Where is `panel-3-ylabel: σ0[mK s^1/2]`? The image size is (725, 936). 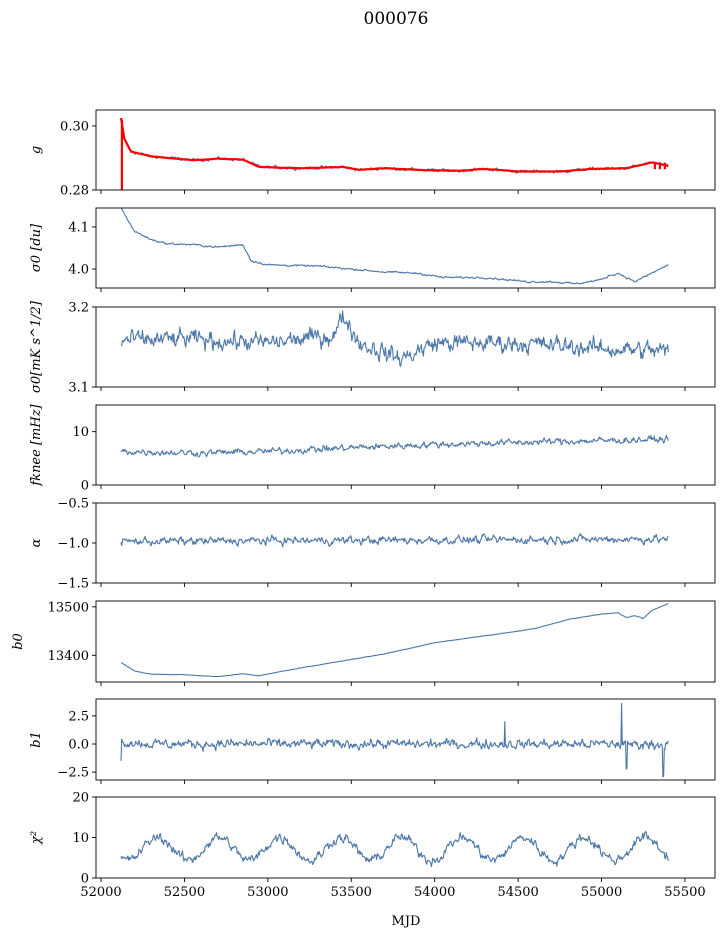 panel-3-ylabel: σ0[mK s^1/2] is located at coordinates (36, 346).